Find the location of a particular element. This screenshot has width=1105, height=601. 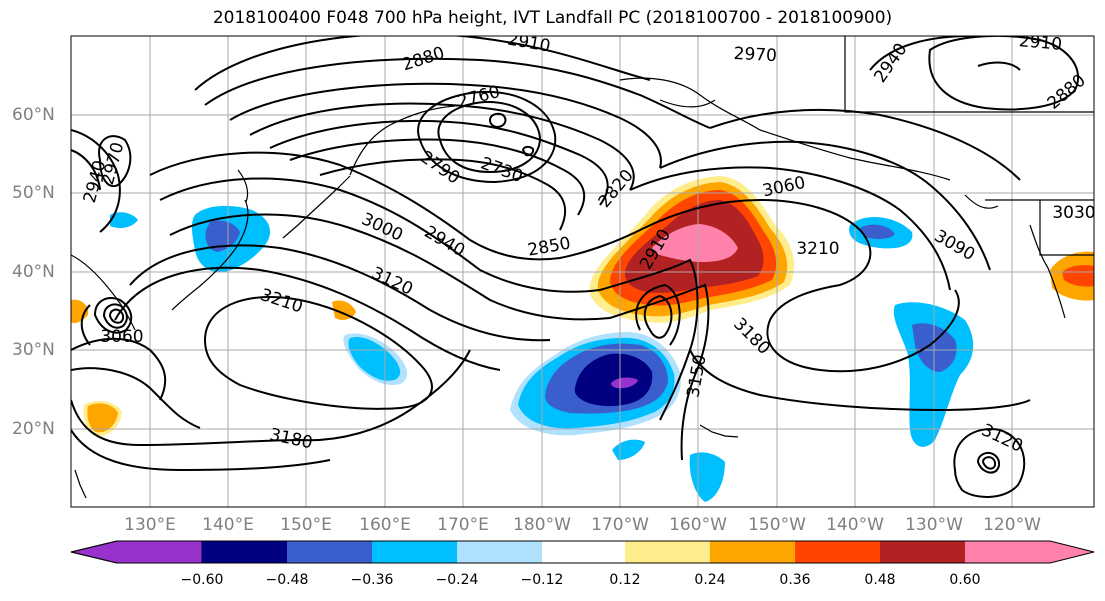

contour-label: 2940 is located at coordinates (444, 241).